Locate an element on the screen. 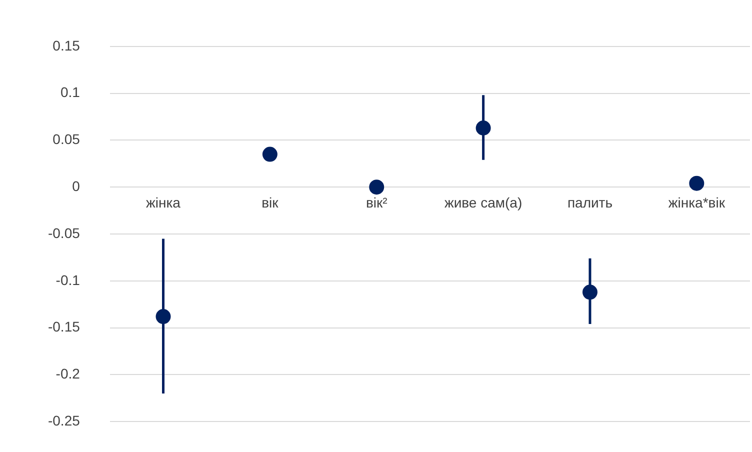 The height and width of the screenshot is (452, 752). y-tick-label: 0.15 is located at coordinates (66, 45).